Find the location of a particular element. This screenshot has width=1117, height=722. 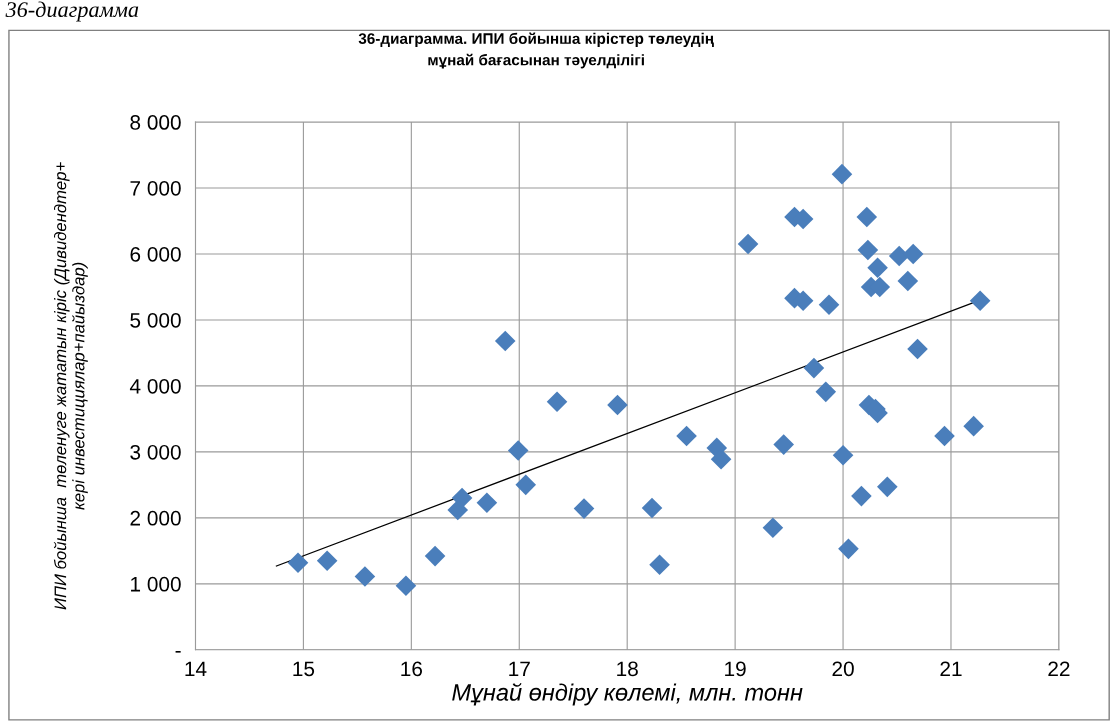

y-tick-label: 3 000 is located at coordinates (155, 452).